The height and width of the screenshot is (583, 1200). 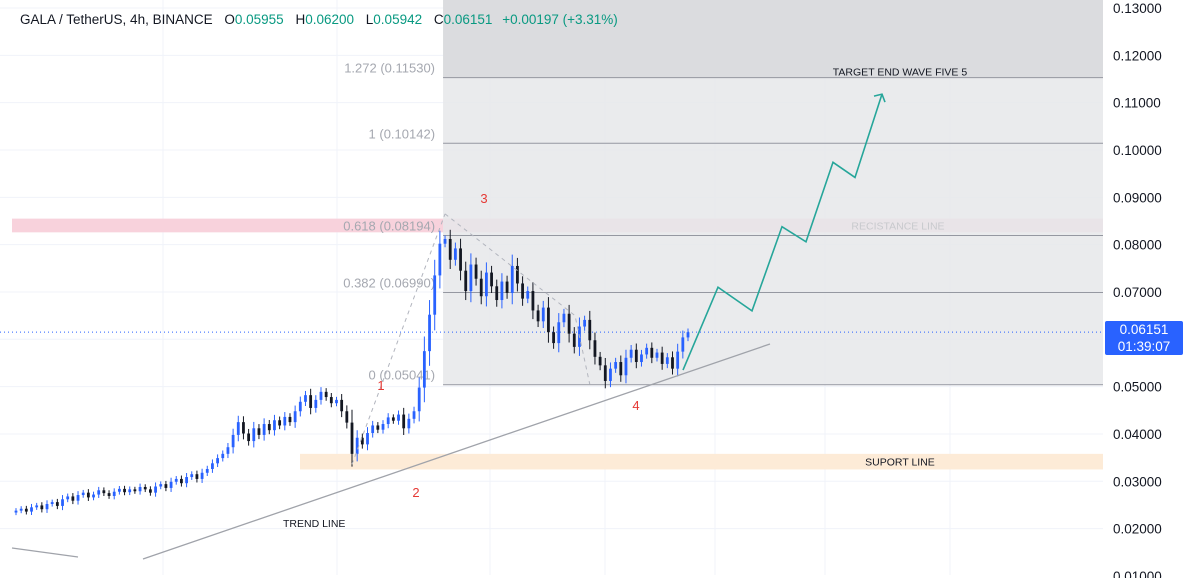 I want to click on fib-level-label: 1 (0.10142), so click(x=402, y=133).